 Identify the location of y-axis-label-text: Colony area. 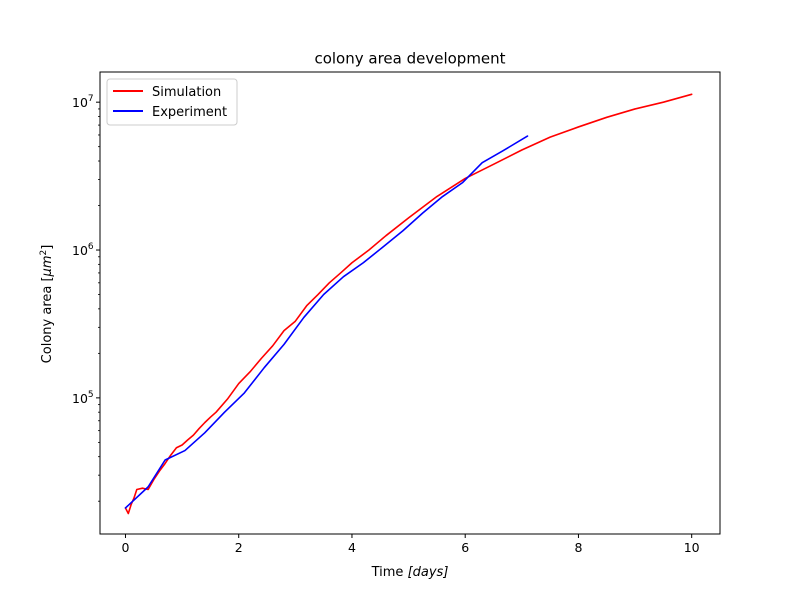
(47, 323).